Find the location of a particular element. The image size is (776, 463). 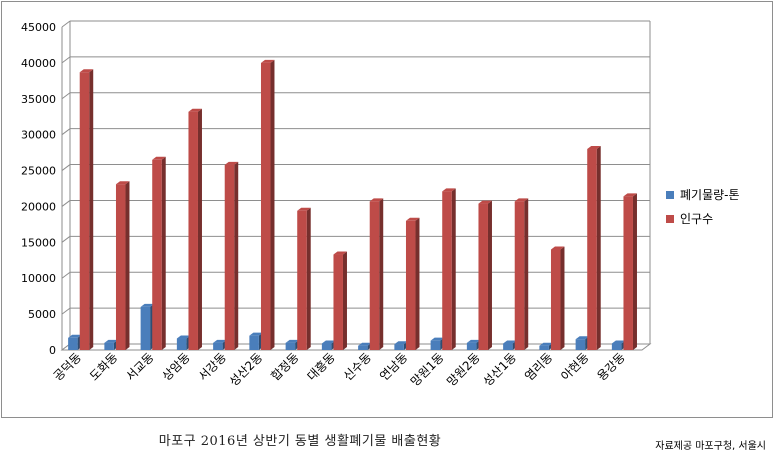

chart-caption: 마포구 2016년 상반기 동별 생활폐기물 배출현황 is located at coordinates (300, 441).